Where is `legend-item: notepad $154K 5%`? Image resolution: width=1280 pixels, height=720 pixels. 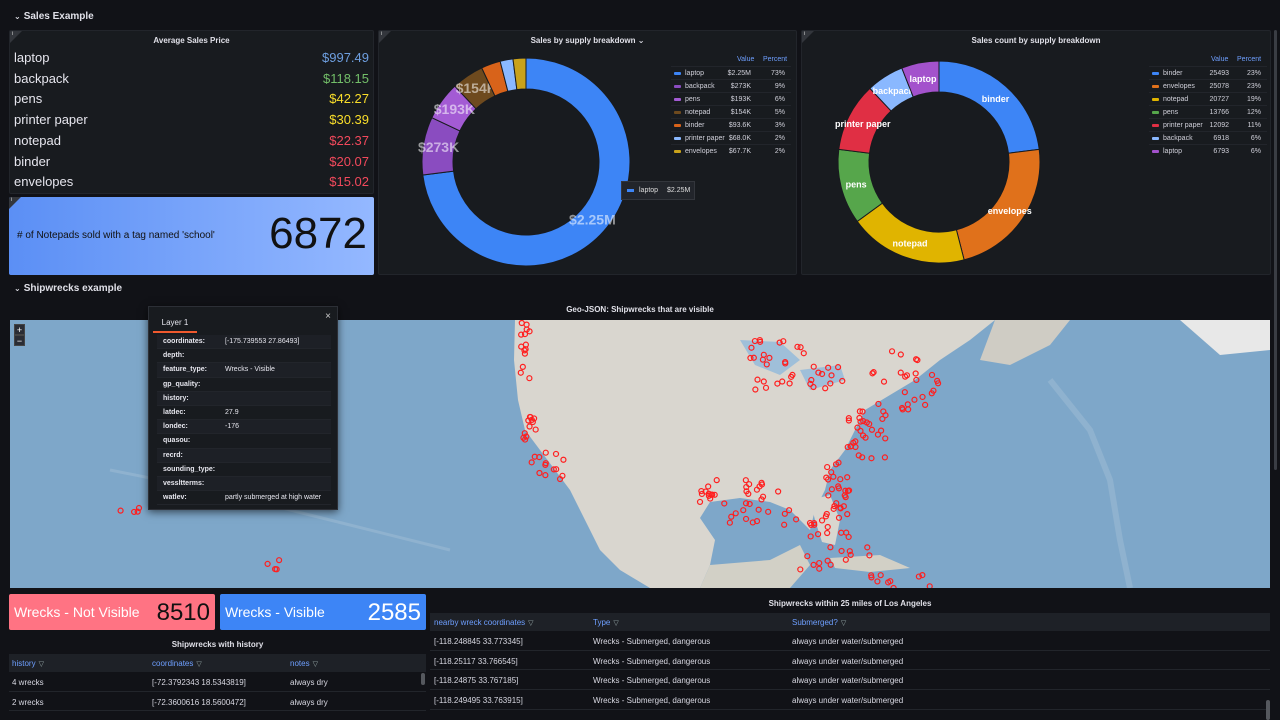 legend-item: notepad $154K 5% is located at coordinates (731, 111).